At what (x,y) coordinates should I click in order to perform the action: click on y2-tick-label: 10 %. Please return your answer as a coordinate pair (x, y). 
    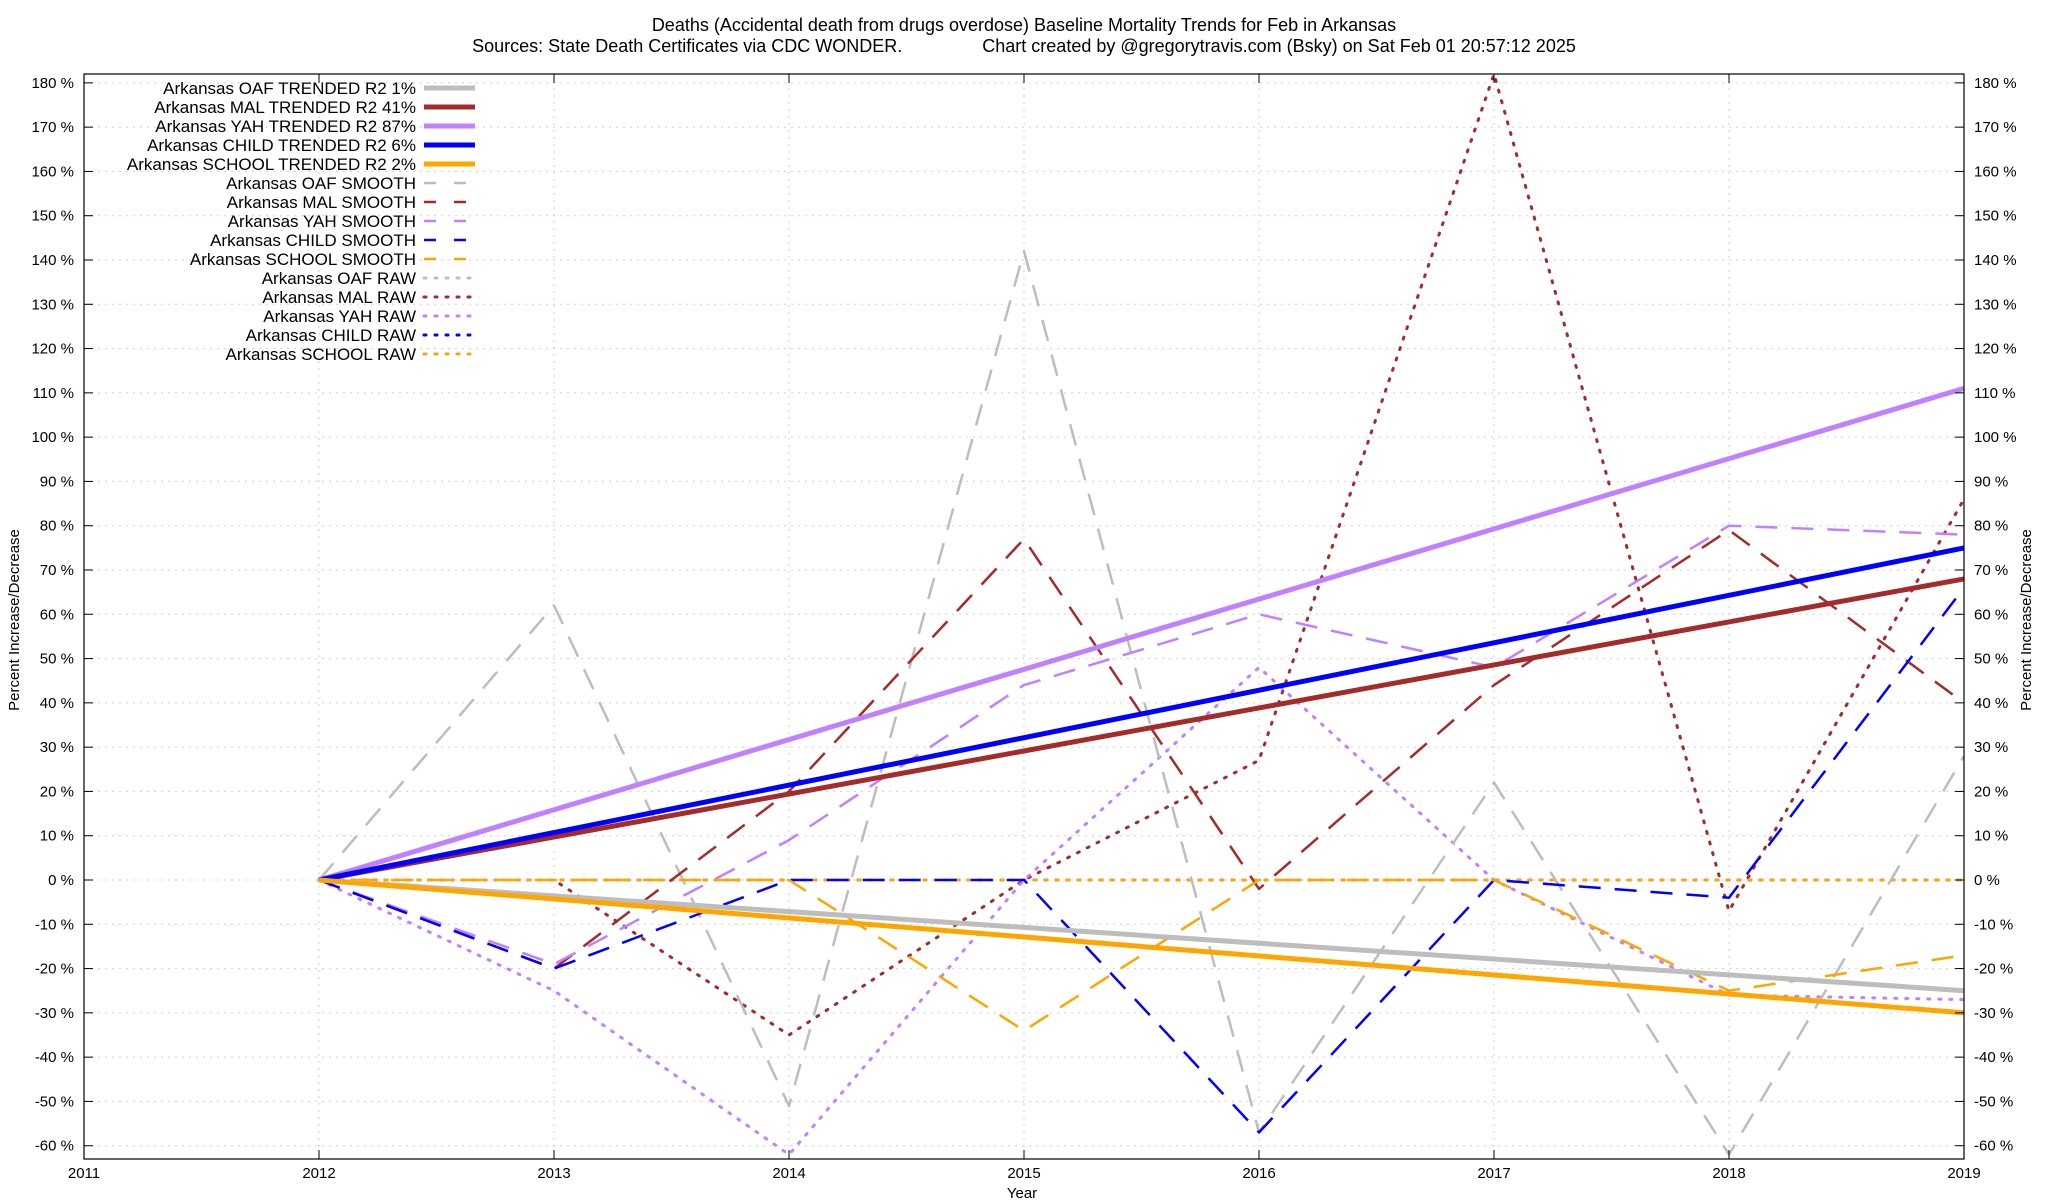
    Looking at the image, I should click on (1991, 836).